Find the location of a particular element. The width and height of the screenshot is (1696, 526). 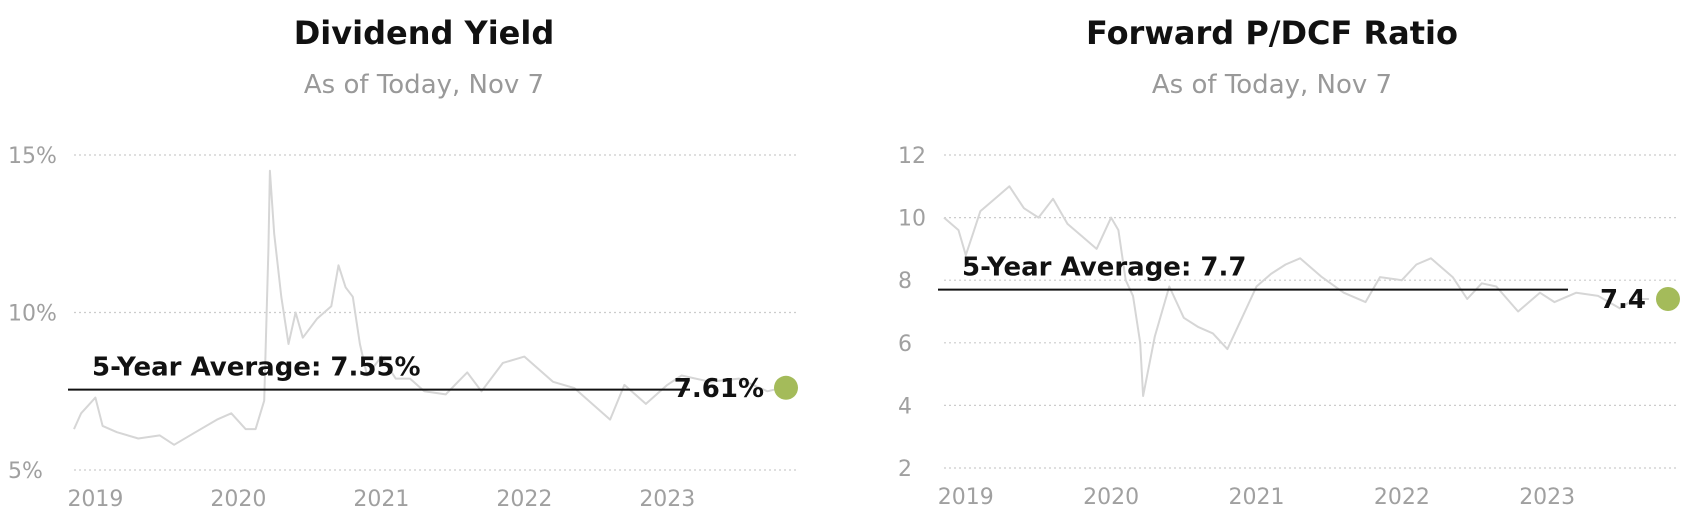

average-label: 5-Year Average: 7.7 is located at coordinates (1104, 268).